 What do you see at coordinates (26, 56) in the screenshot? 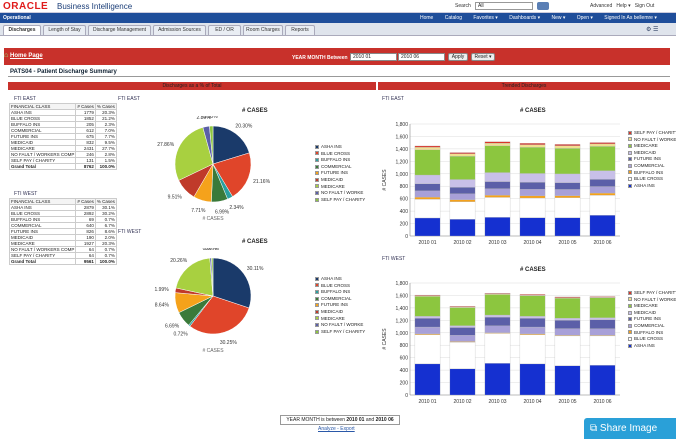
I see `home-page-link: Home Page` at bounding box center [26, 56].